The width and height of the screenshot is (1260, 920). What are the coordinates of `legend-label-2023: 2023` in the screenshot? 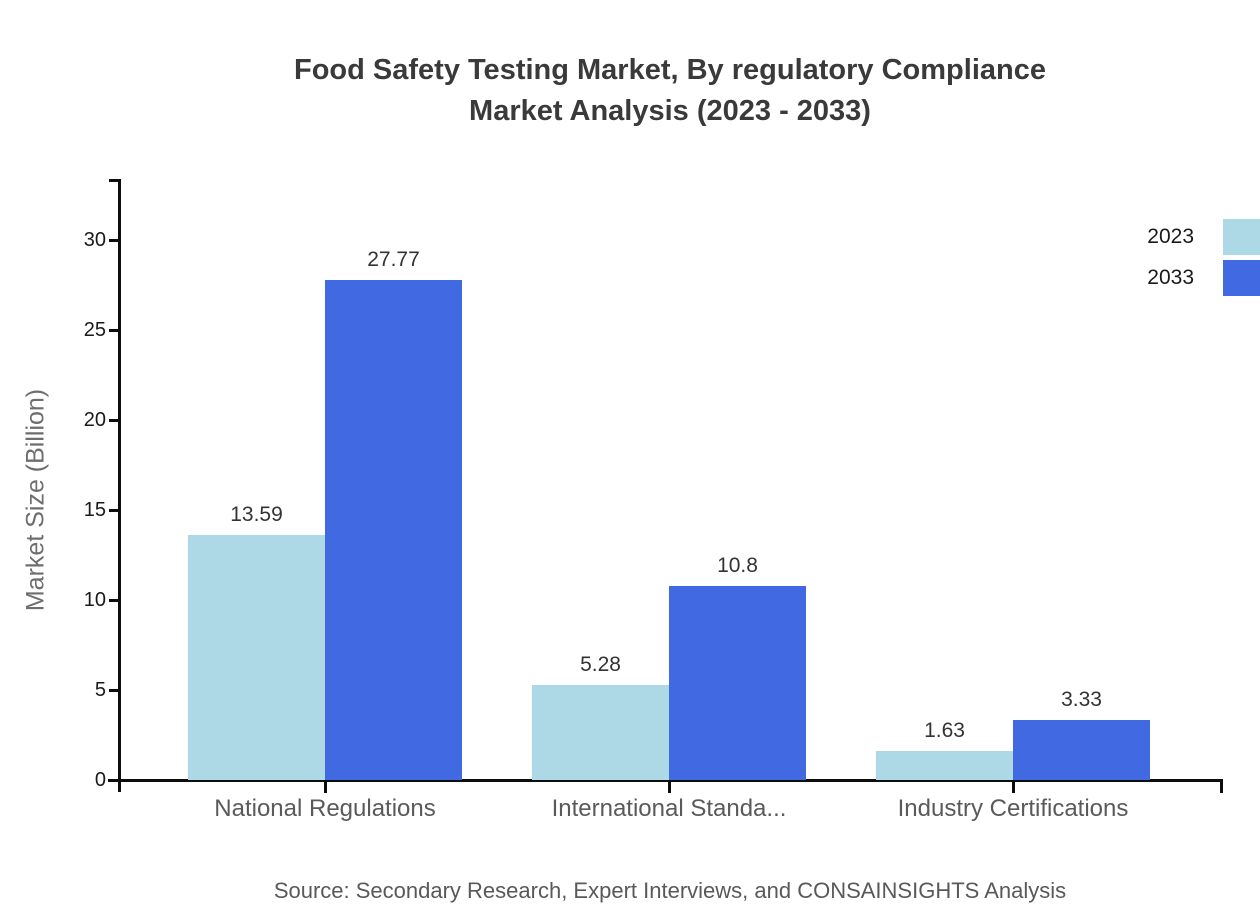 It's located at (1170, 236).